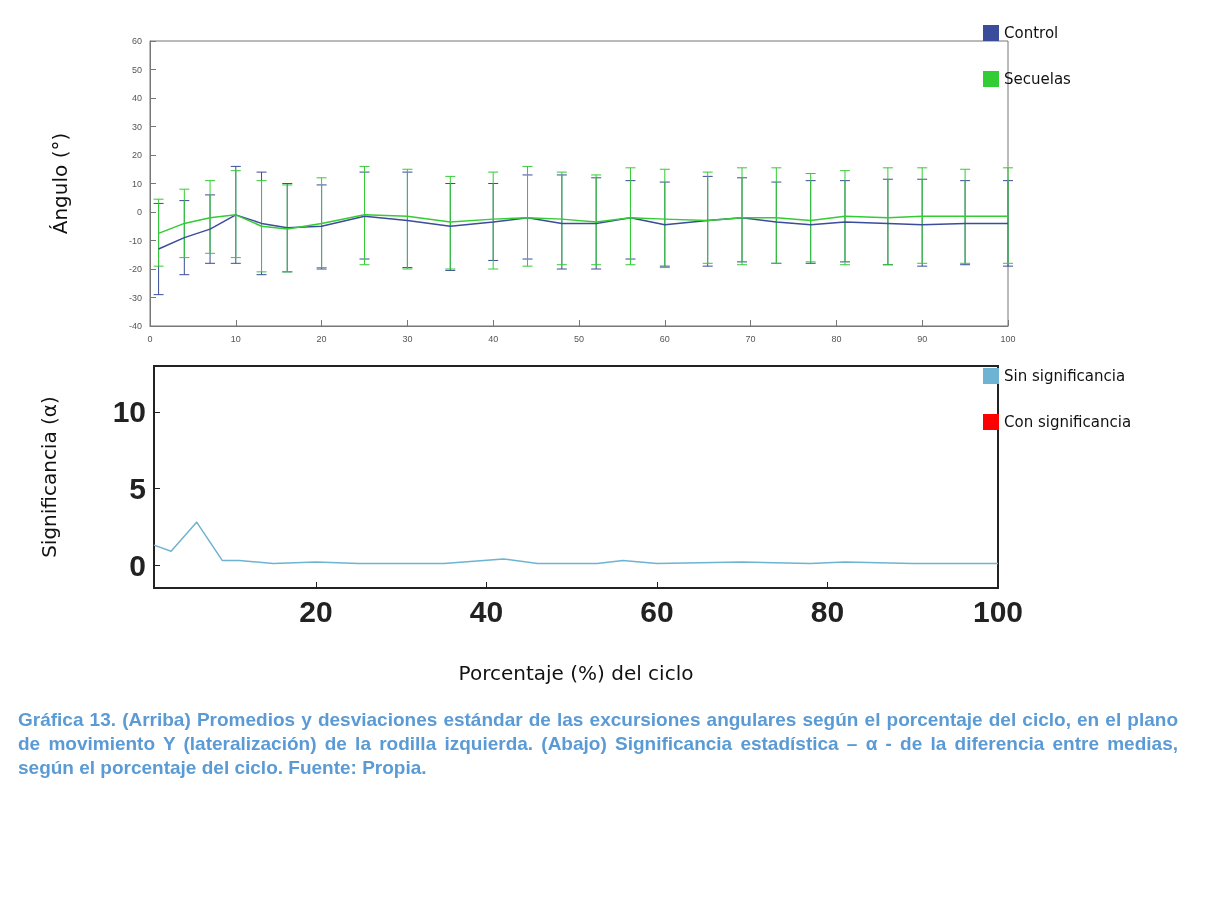 This screenshot has height=909, width=1205. What do you see at coordinates (60, 183) in the screenshot?
I see `y-axis-title: Ángulo (°)` at bounding box center [60, 183].